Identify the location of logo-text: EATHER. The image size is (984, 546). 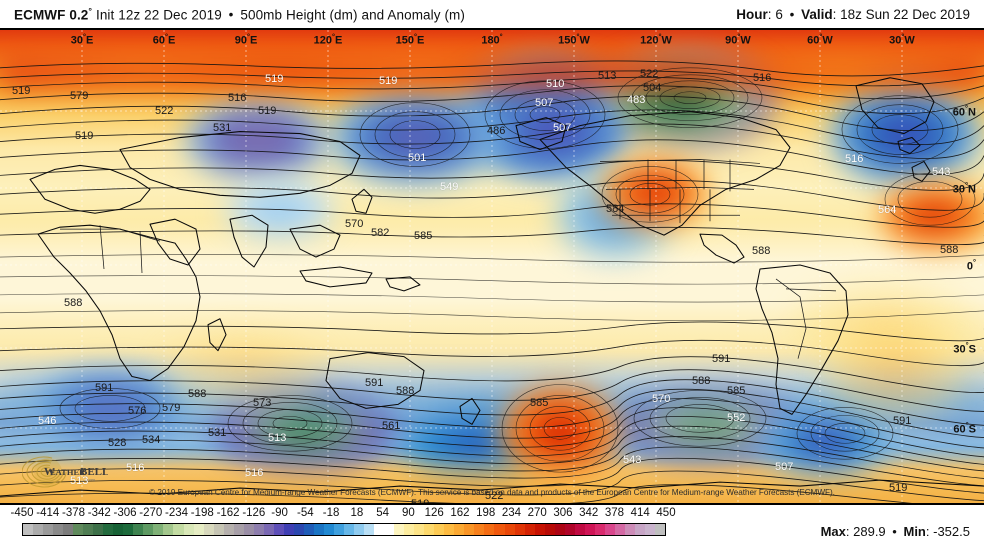
(68, 472).